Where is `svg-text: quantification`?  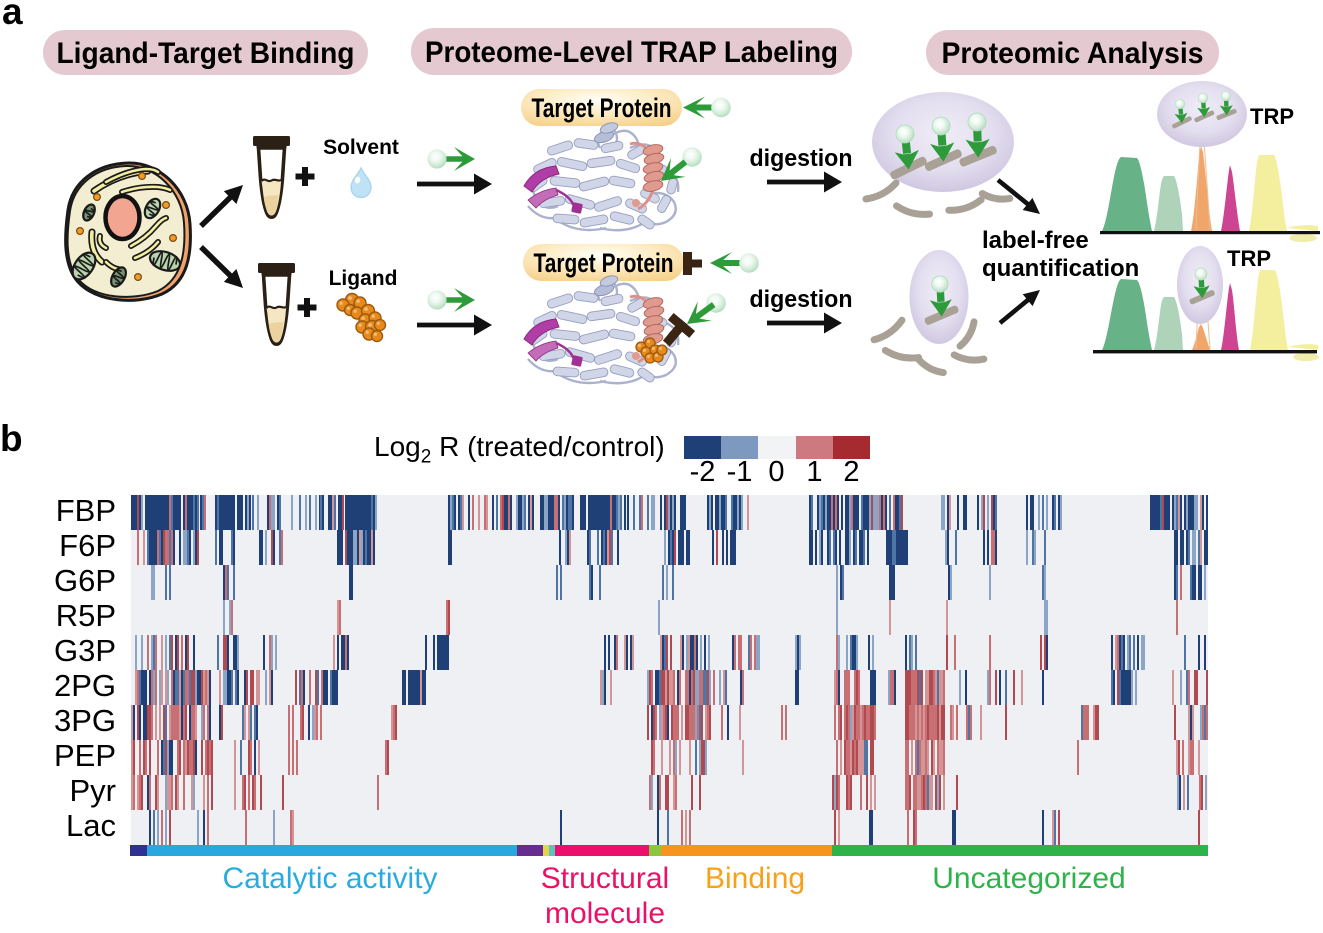 svg-text: quantification is located at coordinates (1060, 268).